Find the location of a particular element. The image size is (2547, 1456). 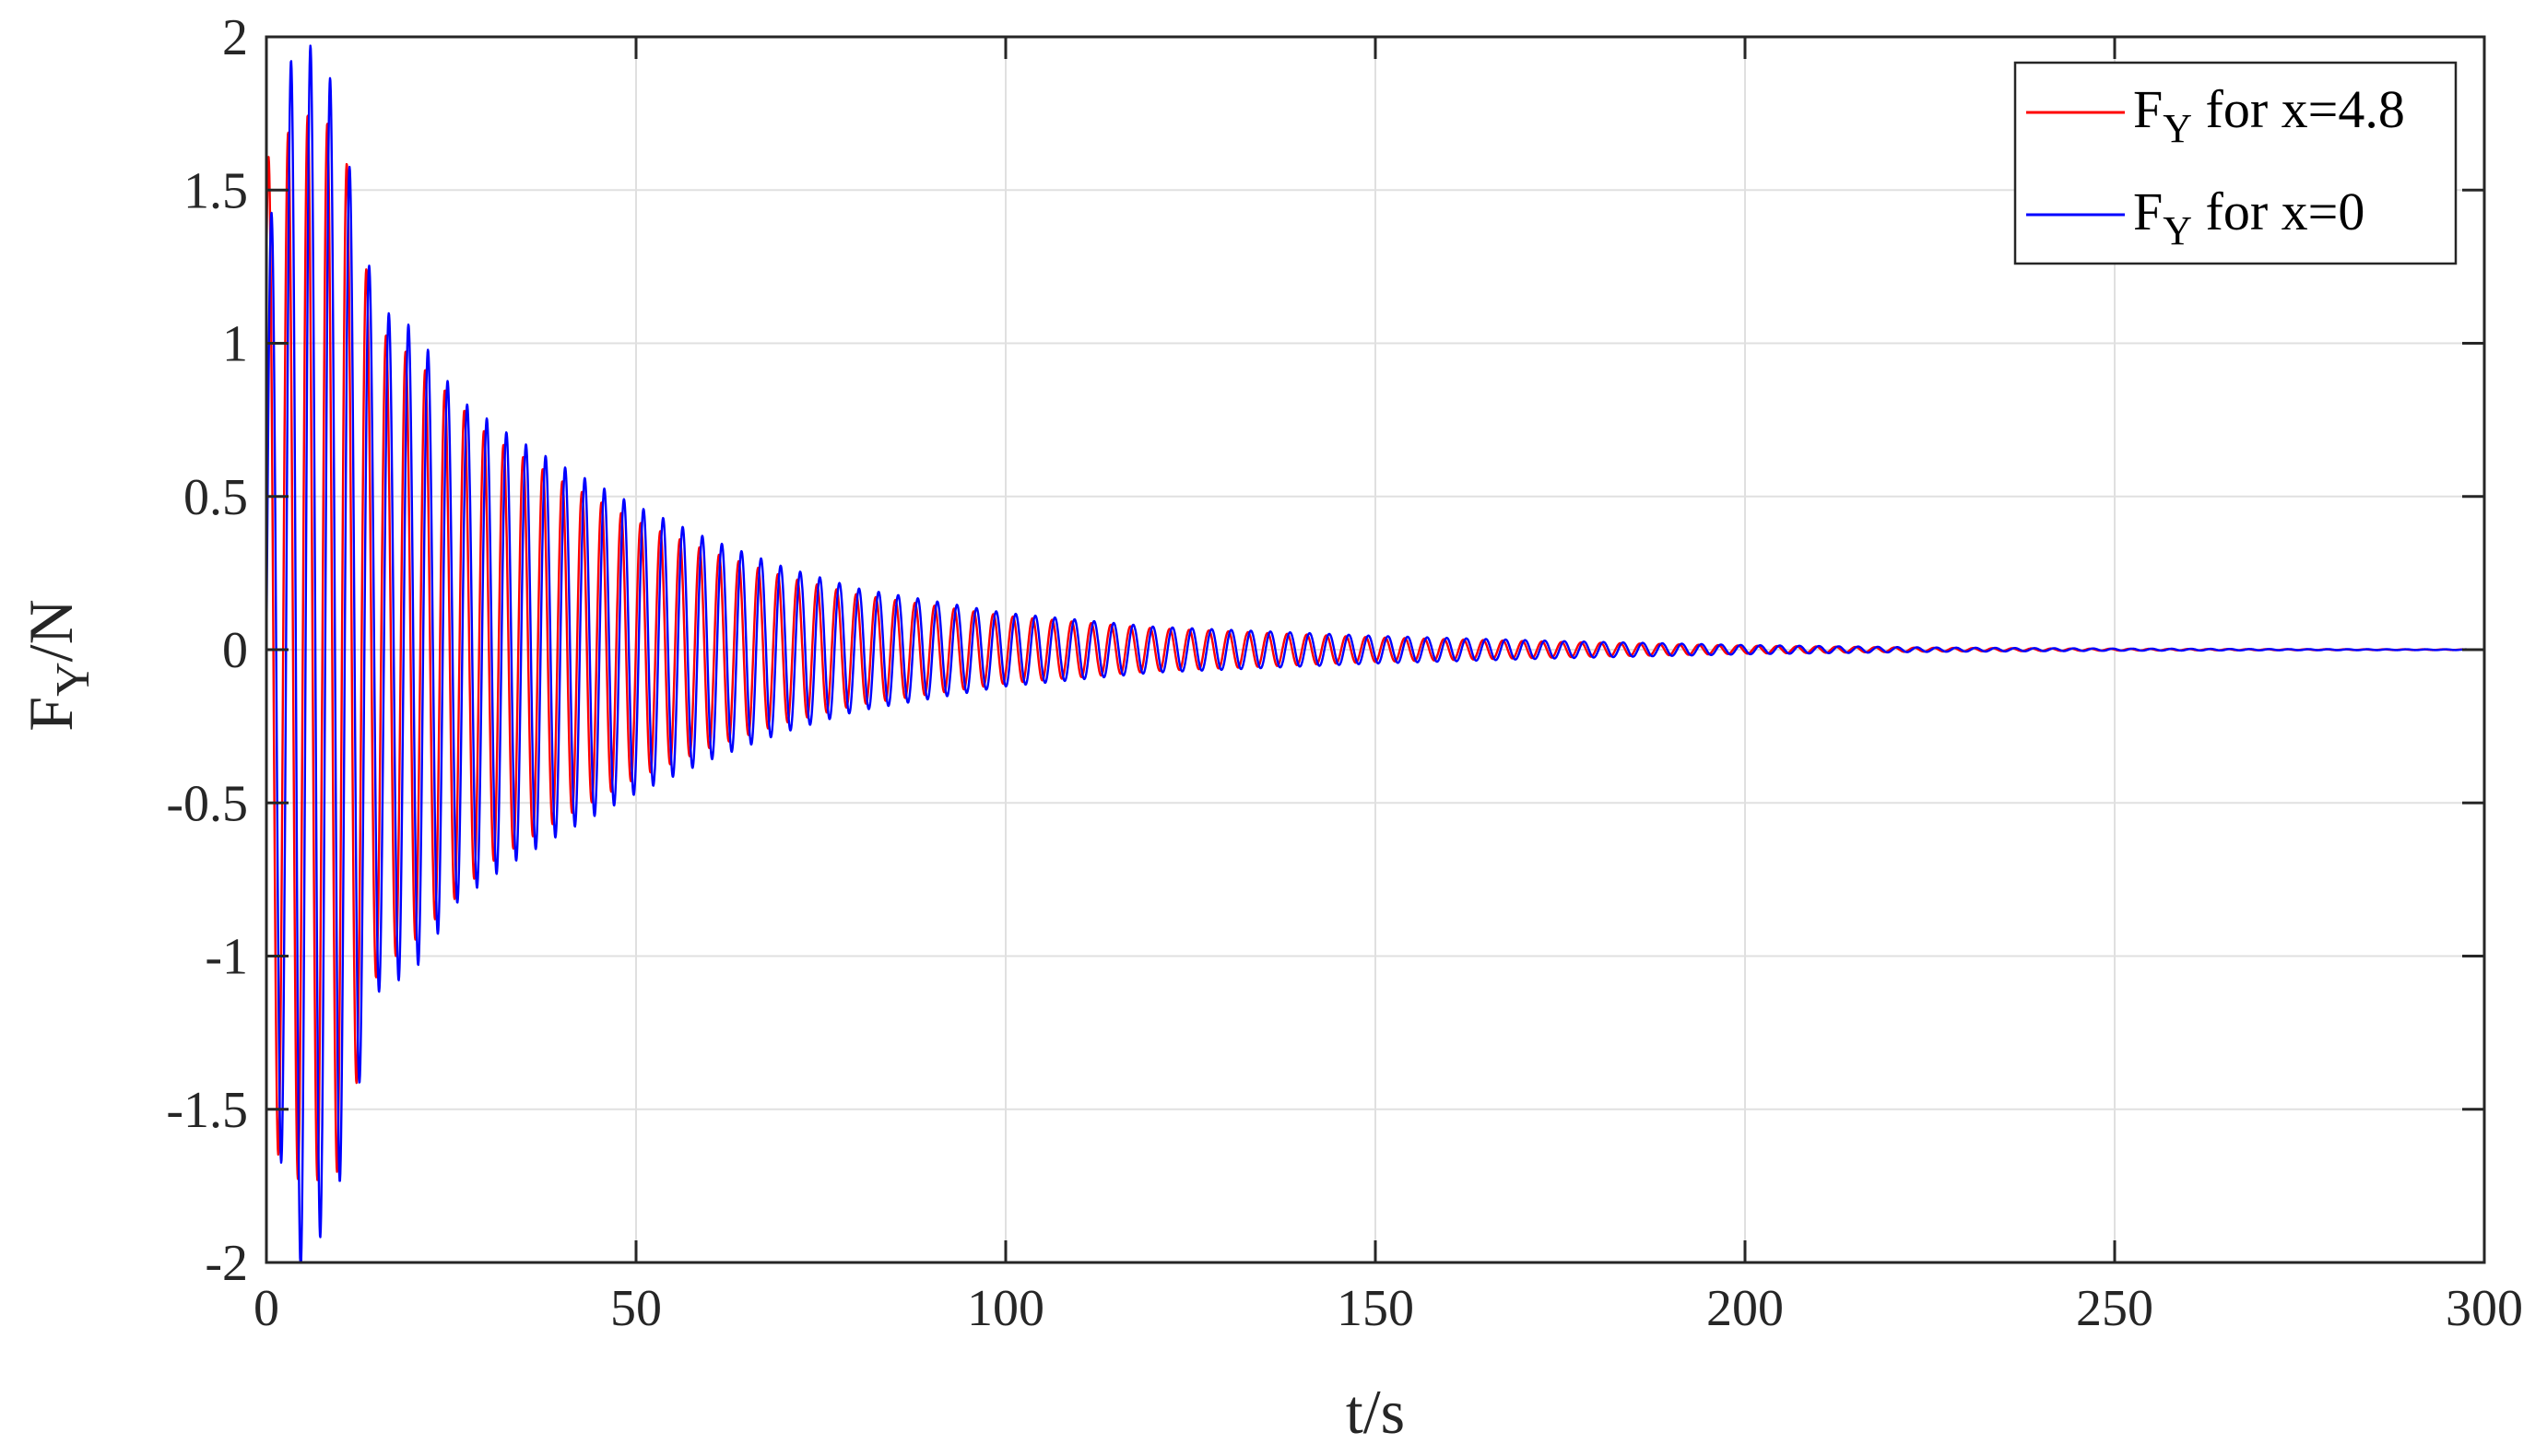

legend-label-series-2-subscript: Y is located at coordinates (2177, 230).